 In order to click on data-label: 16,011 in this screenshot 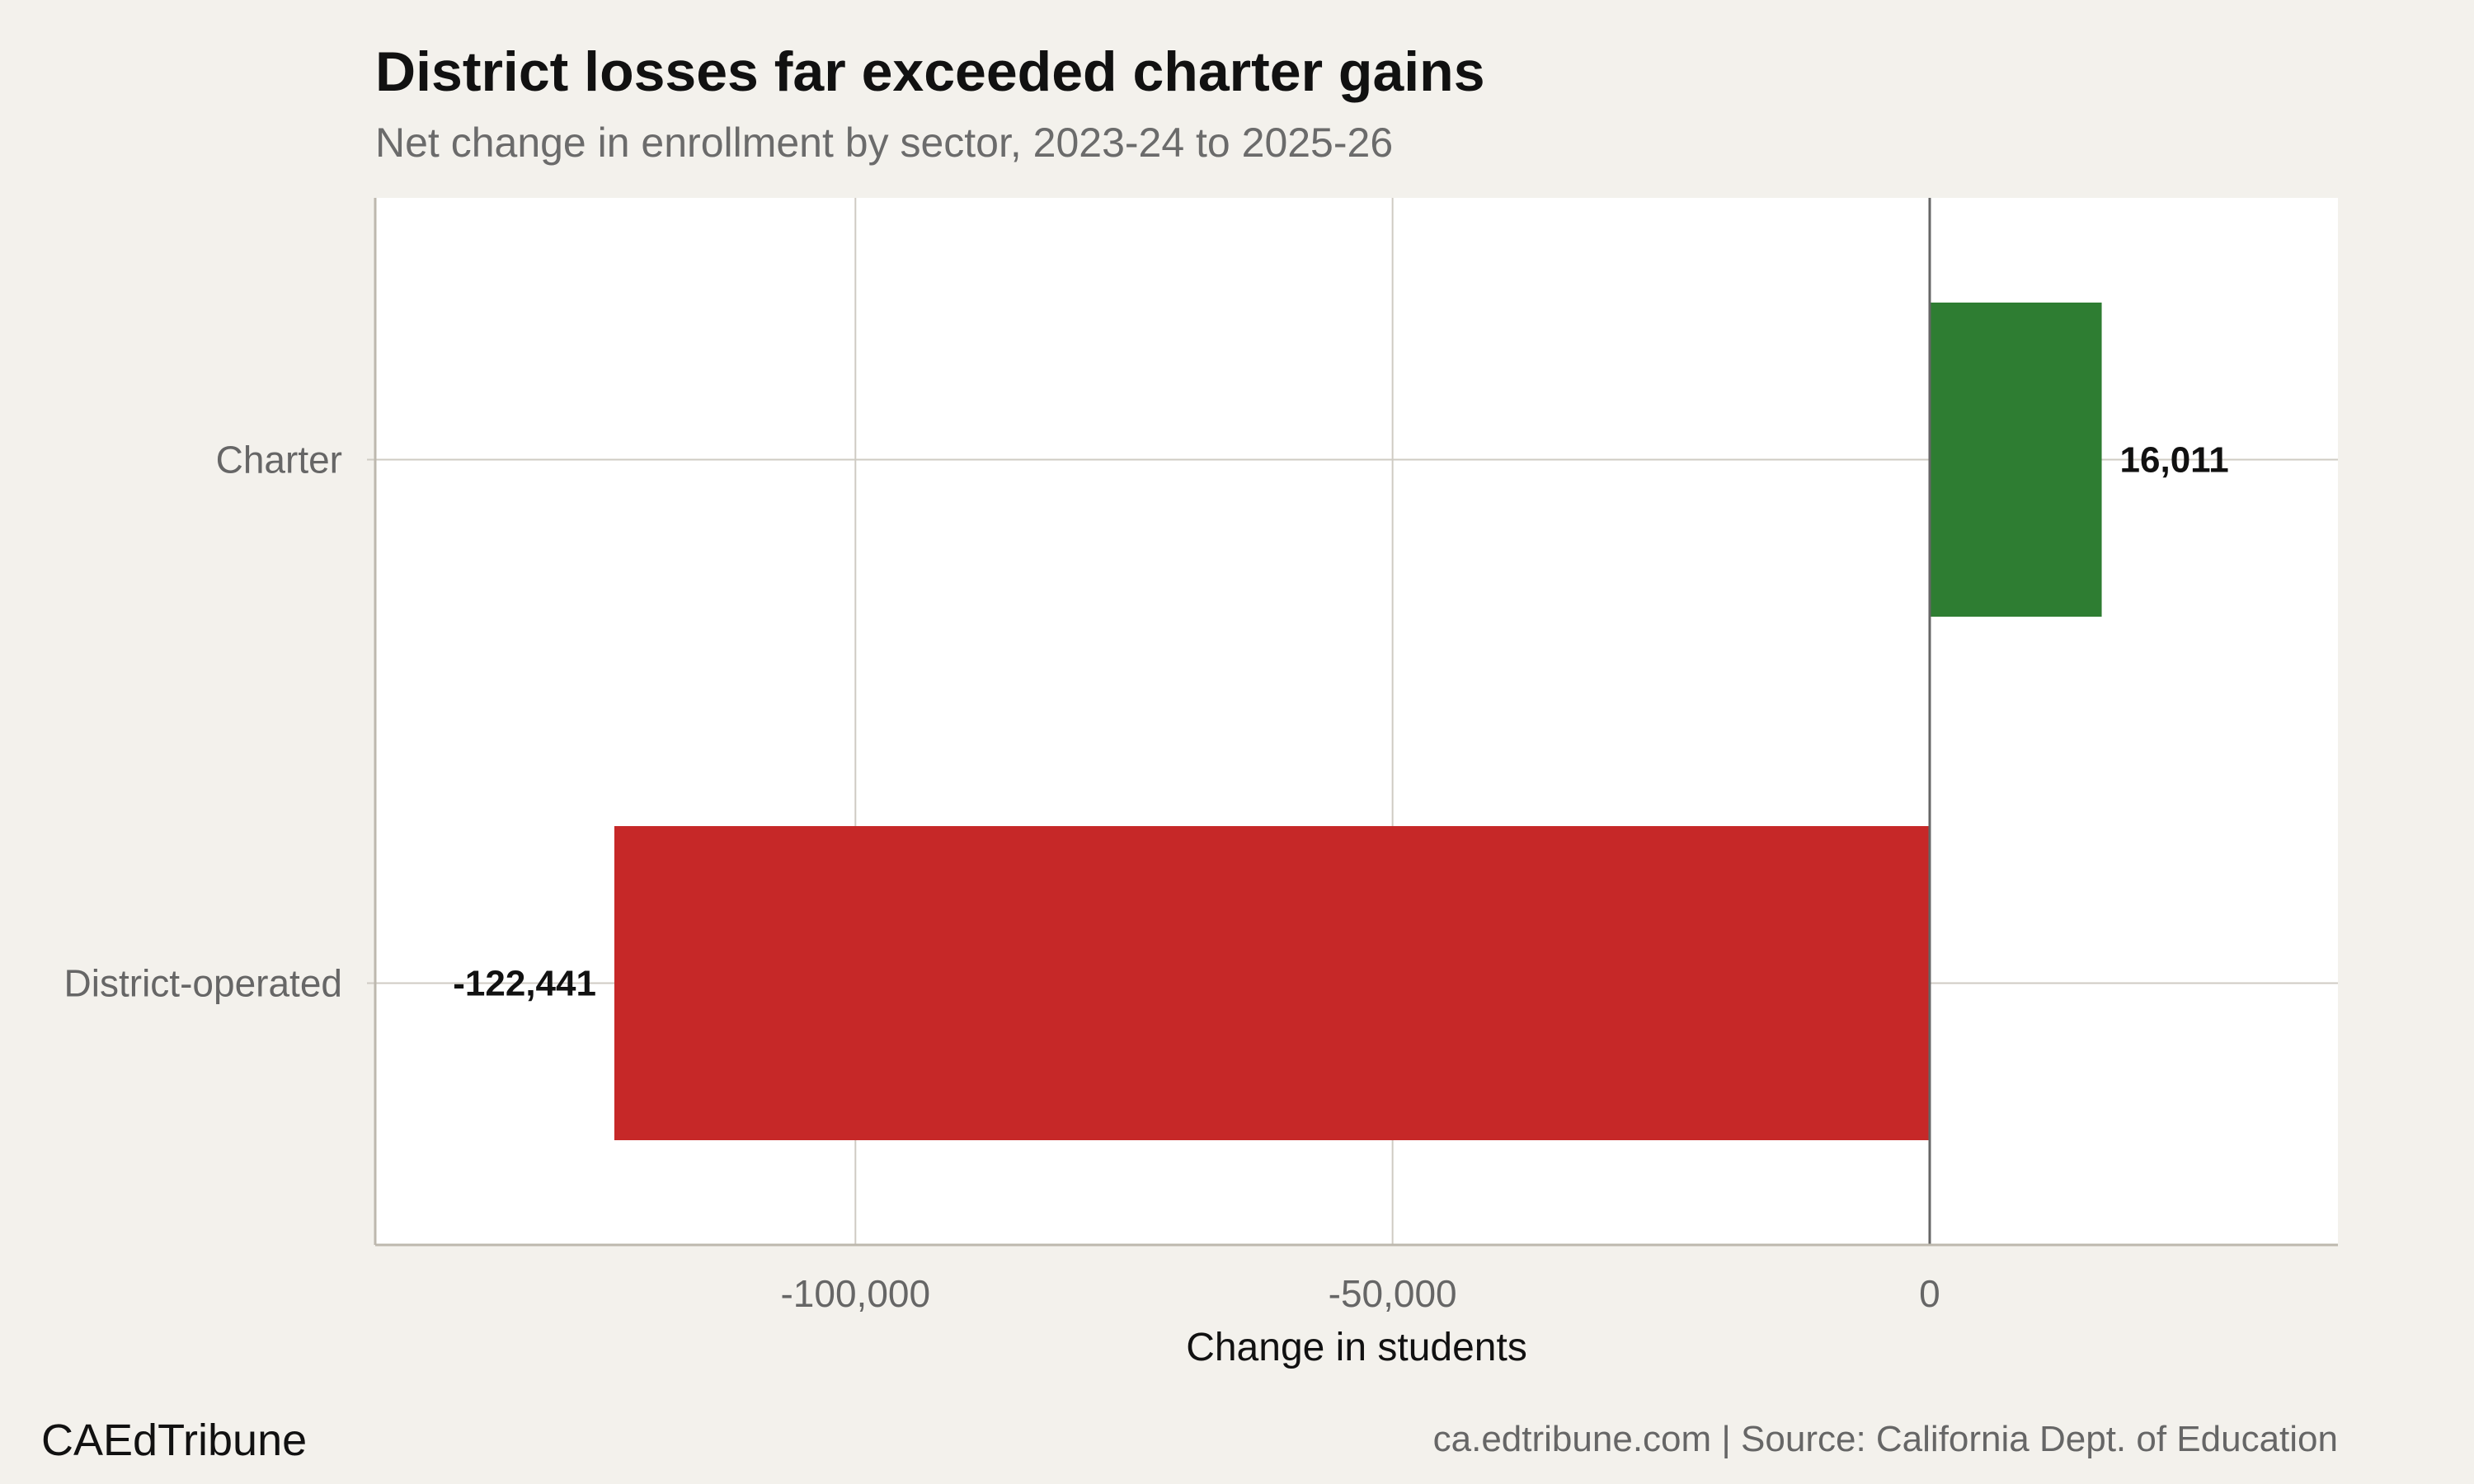, I will do `click(2174, 460)`.